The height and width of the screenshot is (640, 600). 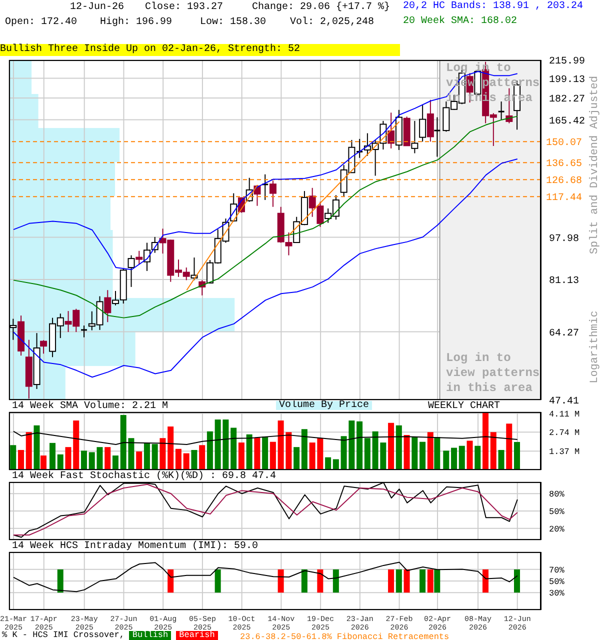 What do you see at coordinates (90, 406) in the screenshot?
I see `chart-title: 14 Week SMA Volume: 2.21 M` at bounding box center [90, 406].